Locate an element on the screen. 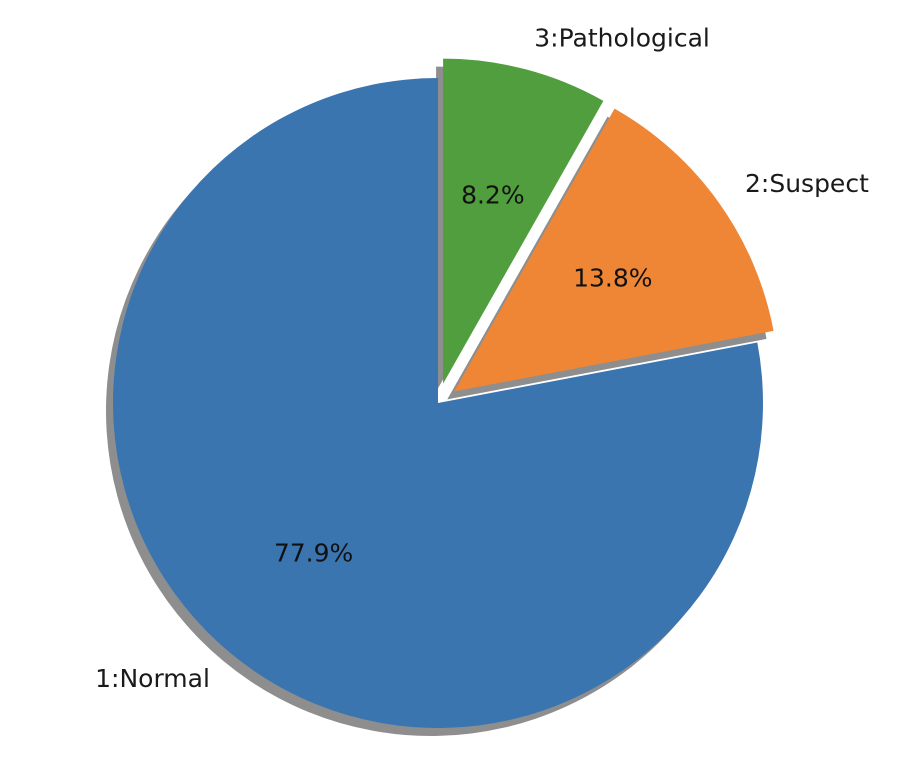  pie-category-label-1-normal: 1:Normal is located at coordinates (152, 678).